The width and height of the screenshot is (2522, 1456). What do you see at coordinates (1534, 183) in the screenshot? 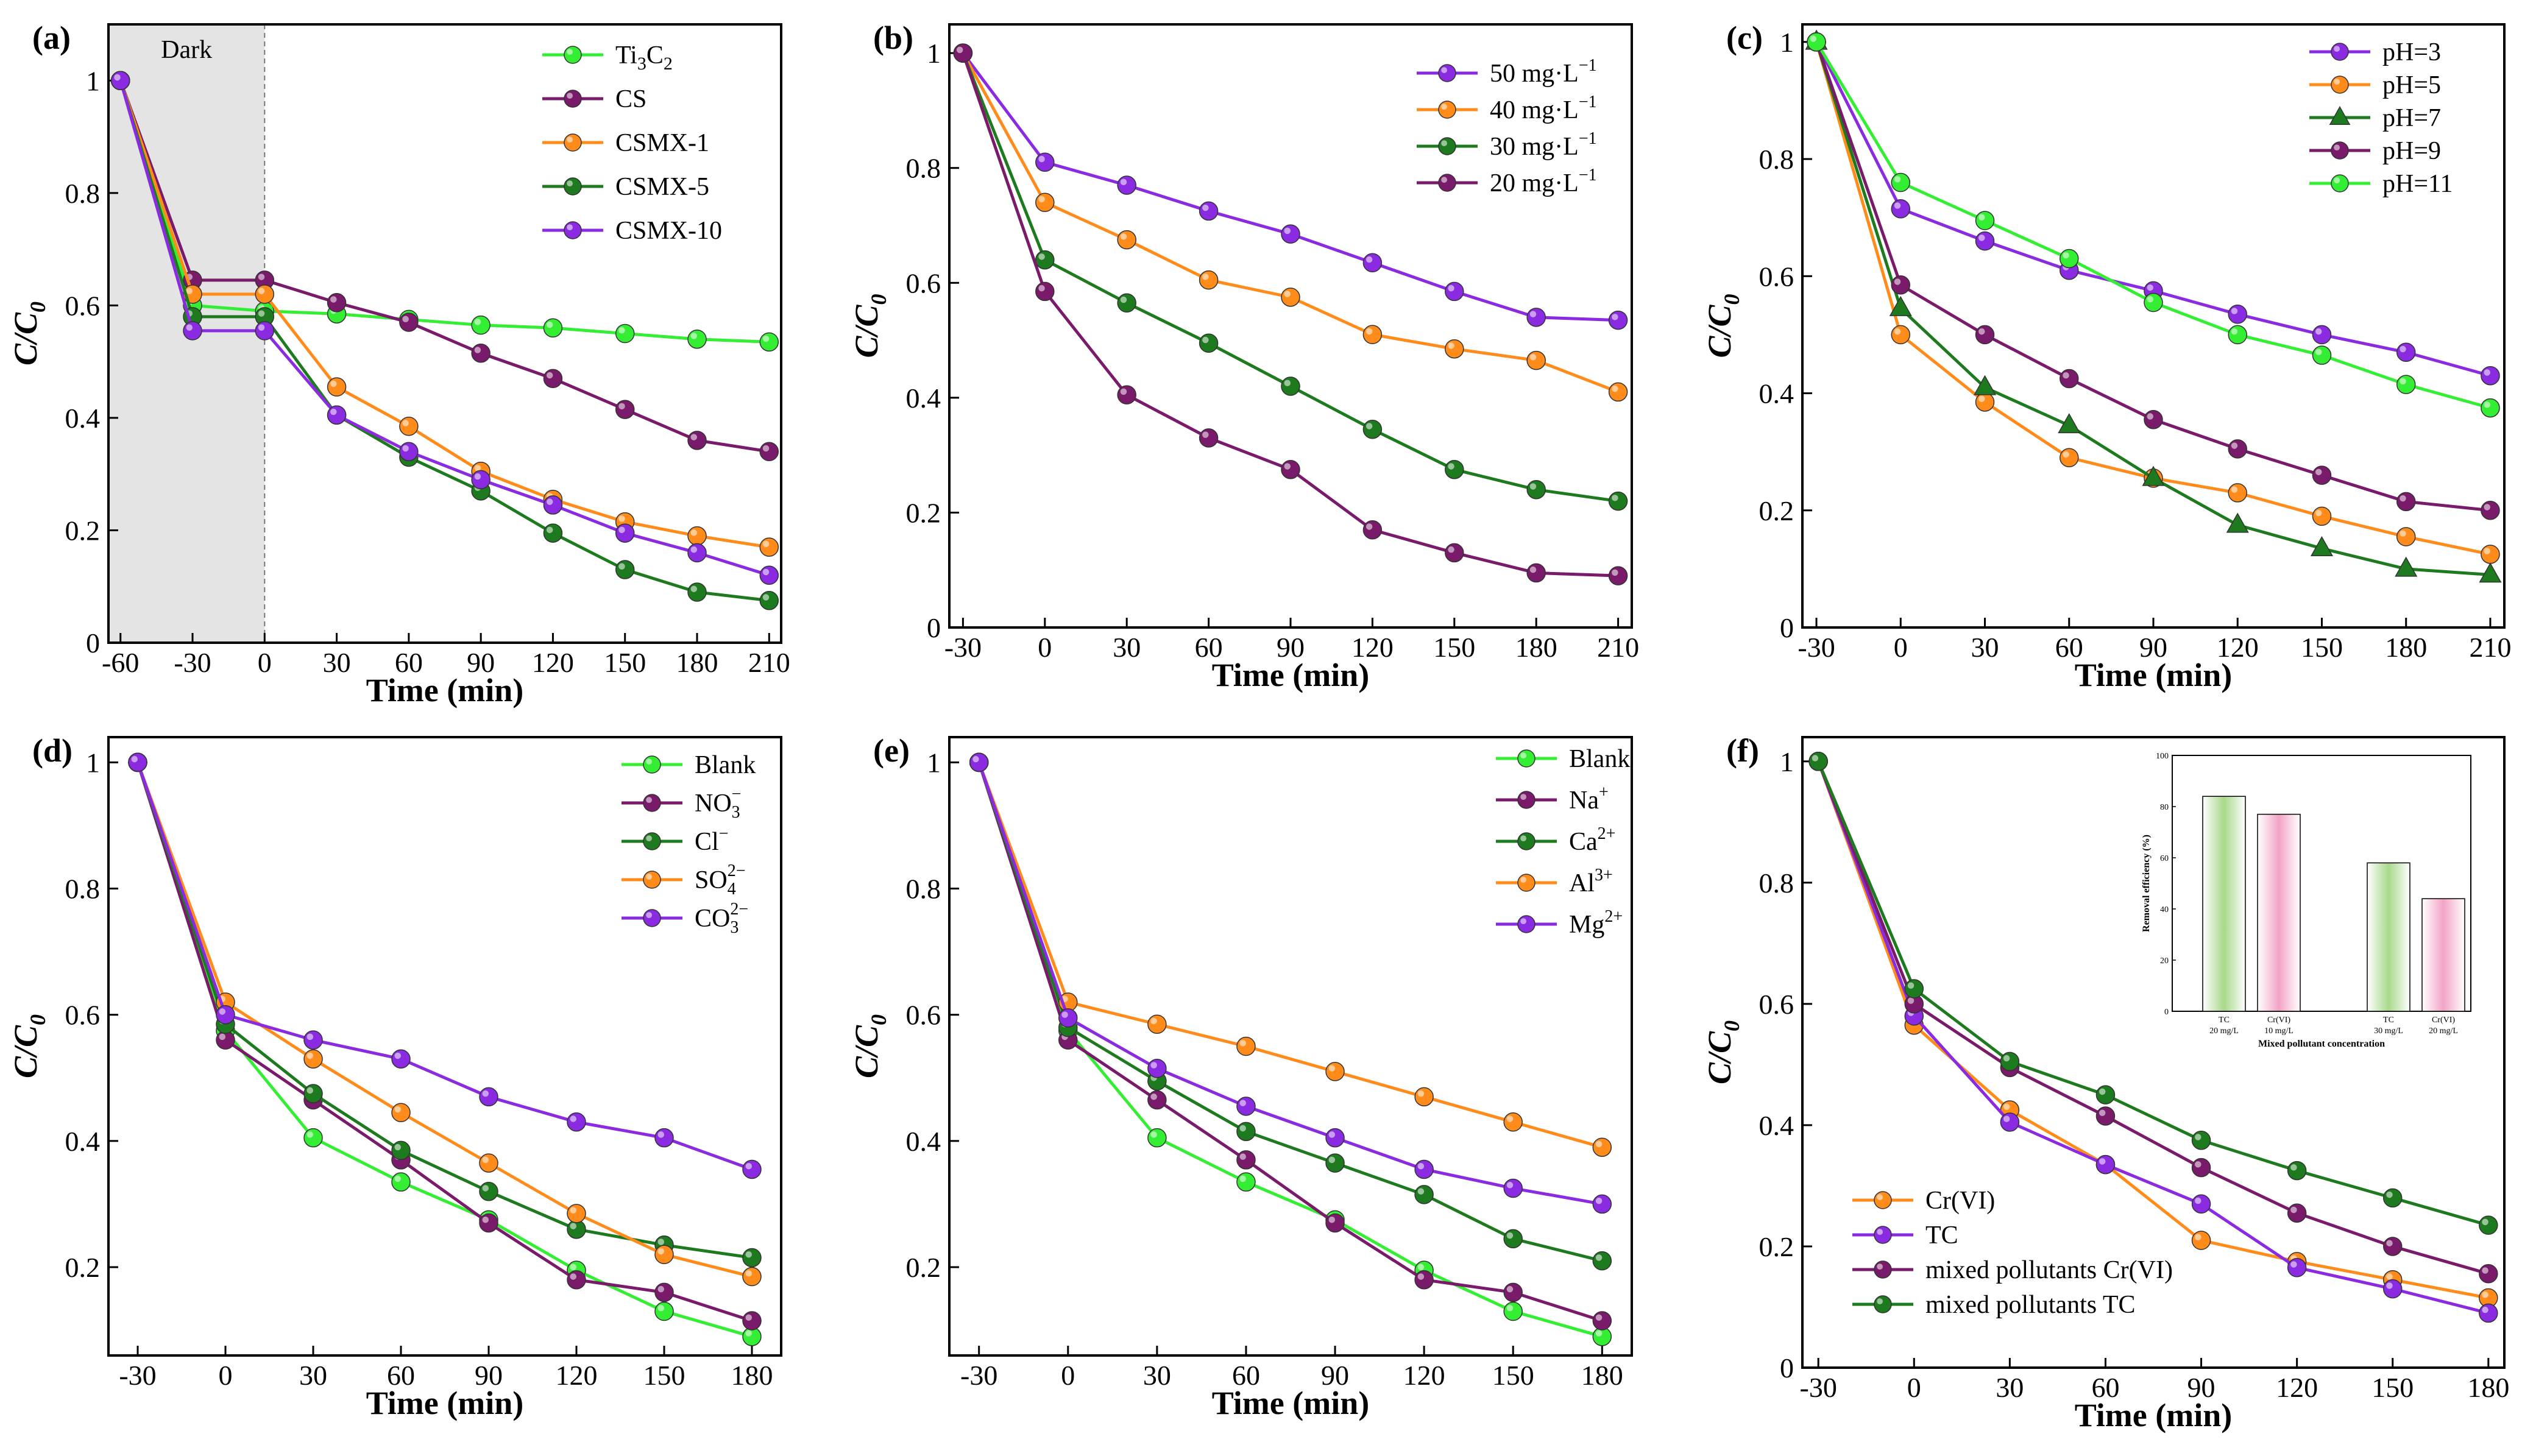
I see `legend-label-main: 20 mg·L` at bounding box center [1534, 183].